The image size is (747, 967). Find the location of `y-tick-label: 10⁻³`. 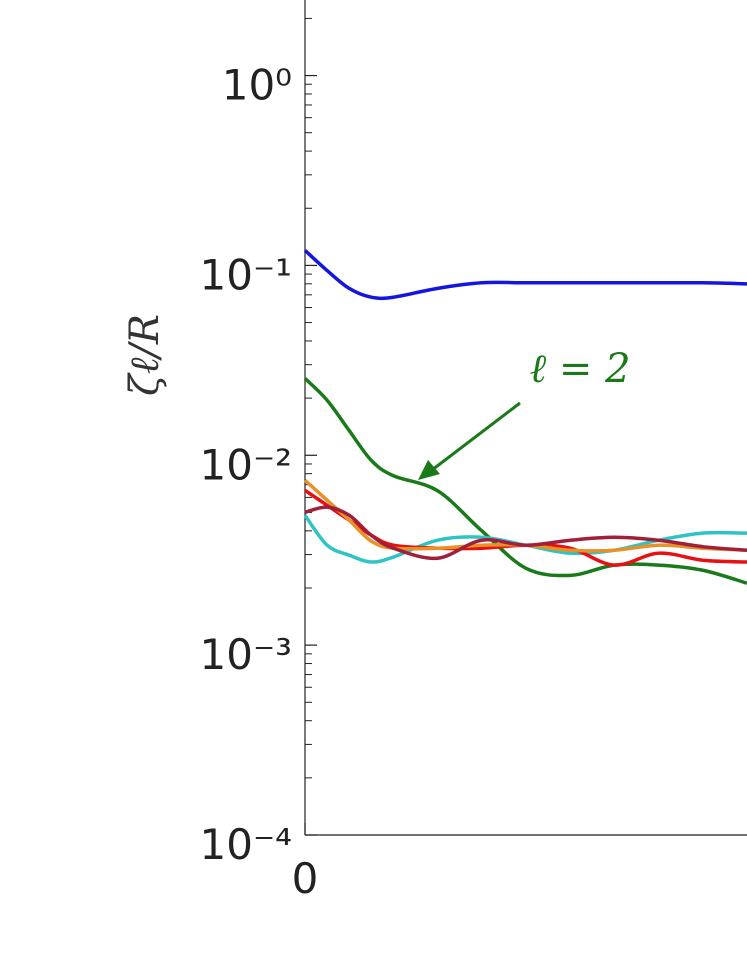

y-tick-label: 10⁻³ is located at coordinates (246, 654).